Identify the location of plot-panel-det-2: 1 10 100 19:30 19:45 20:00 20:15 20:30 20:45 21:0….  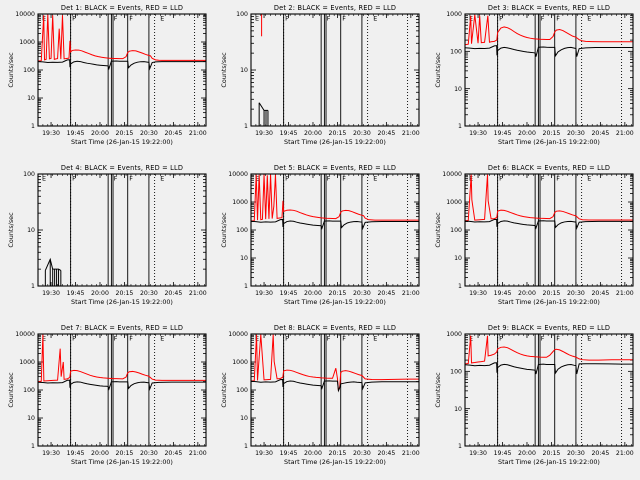
(320, 80).